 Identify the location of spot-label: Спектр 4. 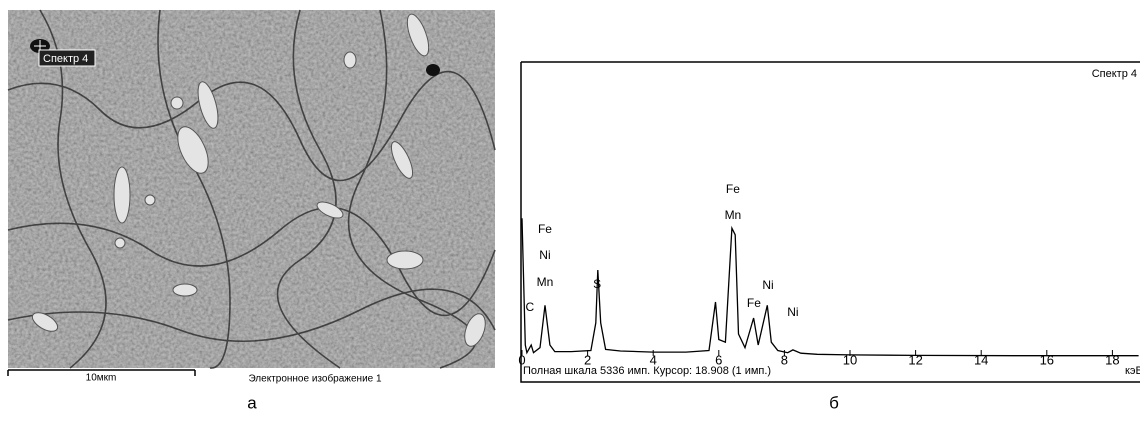
(65, 59).